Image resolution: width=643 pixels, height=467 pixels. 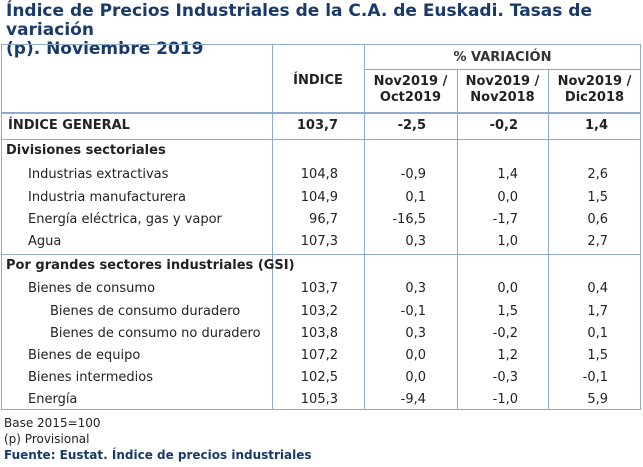 What do you see at coordinates (155, 333) in the screenshot?
I see `row-label: Bienes de consumo no duradero` at bounding box center [155, 333].